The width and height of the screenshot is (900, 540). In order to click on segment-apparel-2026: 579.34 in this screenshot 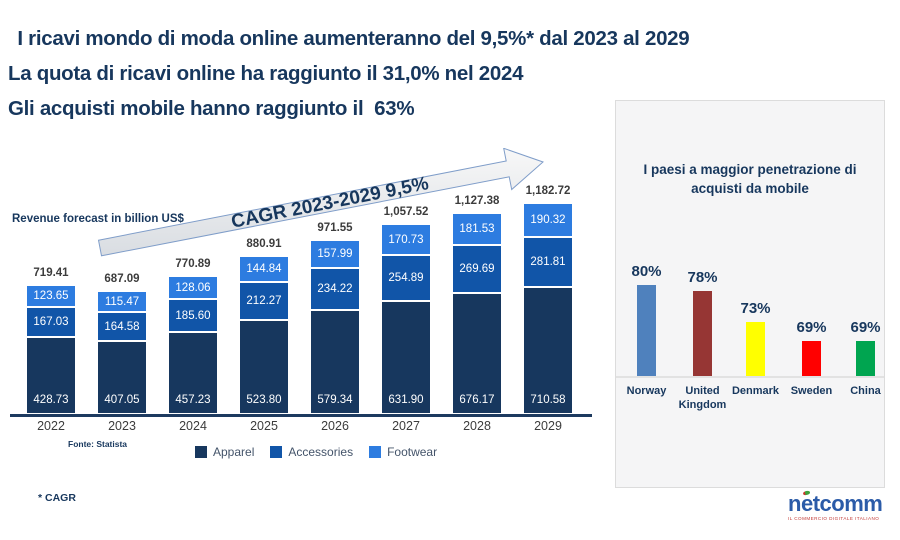, I will do `click(335, 362)`.